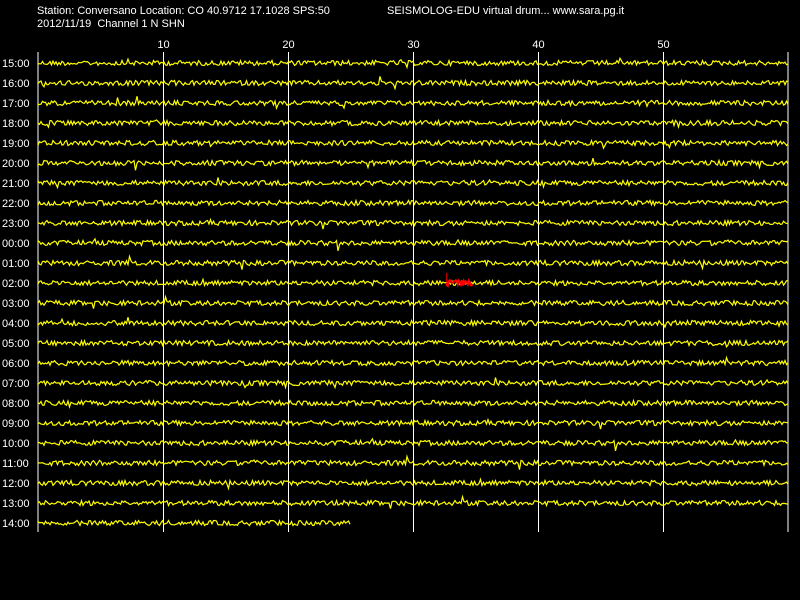  Describe the element at coordinates (16, 424) in the screenshot. I see `hour-label: 09:00` at that location.